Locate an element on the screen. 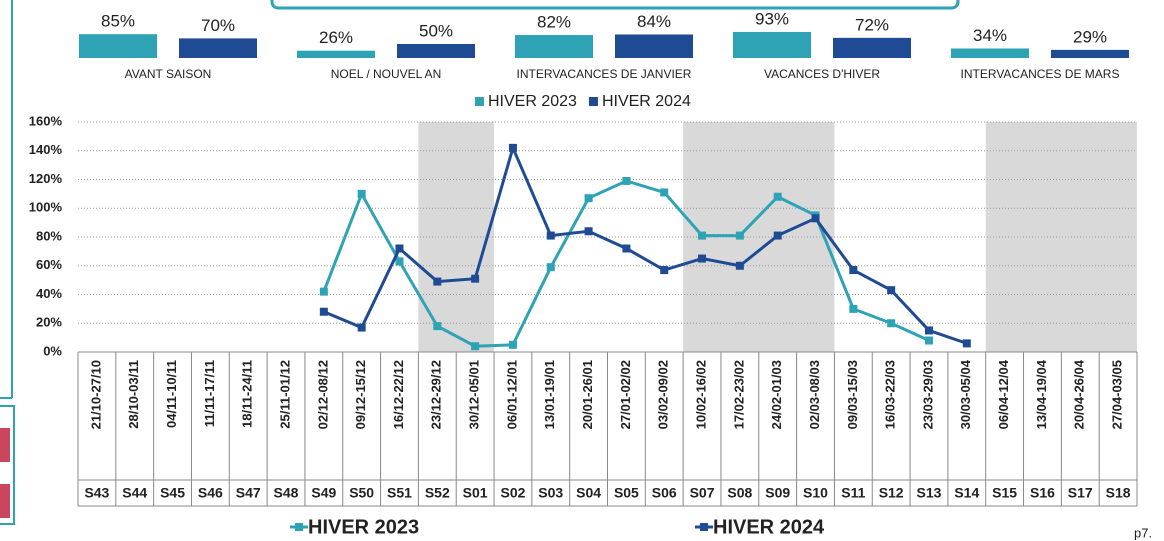 Image resolution: width=1164 pixels, height=541 pixels. y-tick-label: 40% is located at coordinates (49, 293).